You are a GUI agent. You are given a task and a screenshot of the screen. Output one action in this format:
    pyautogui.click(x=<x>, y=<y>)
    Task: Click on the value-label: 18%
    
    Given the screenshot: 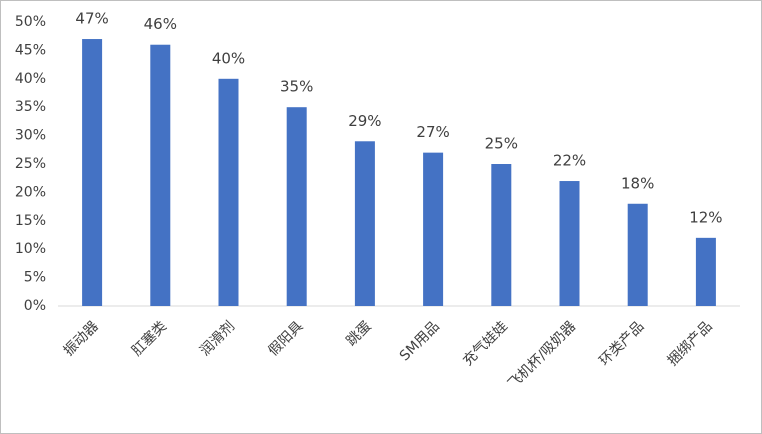 What is the action you would take?
    pyautogui.click(x=637, y=183)
    